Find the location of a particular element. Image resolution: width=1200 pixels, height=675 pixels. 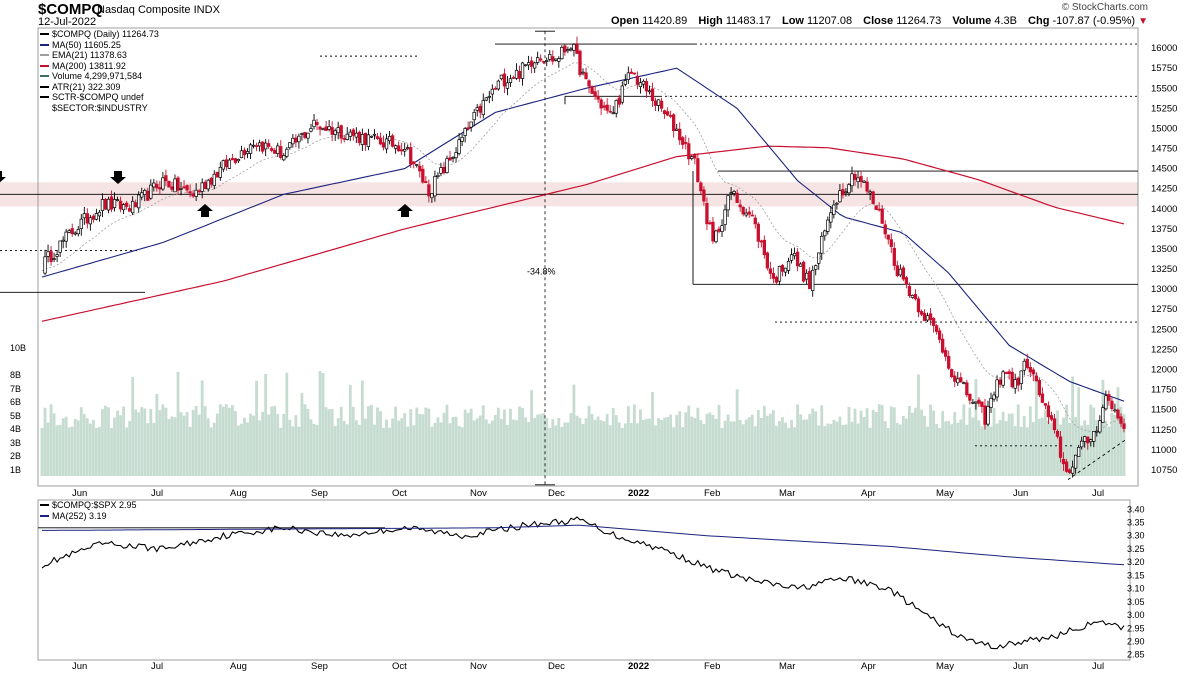

month-label: Jul is located at coordinates (1098, 666).